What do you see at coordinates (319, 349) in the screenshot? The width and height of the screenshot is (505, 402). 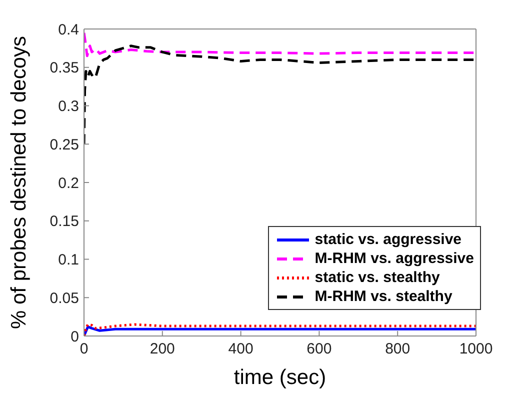 I see `x-tick-label: 600` at bounding box center [319, 349].